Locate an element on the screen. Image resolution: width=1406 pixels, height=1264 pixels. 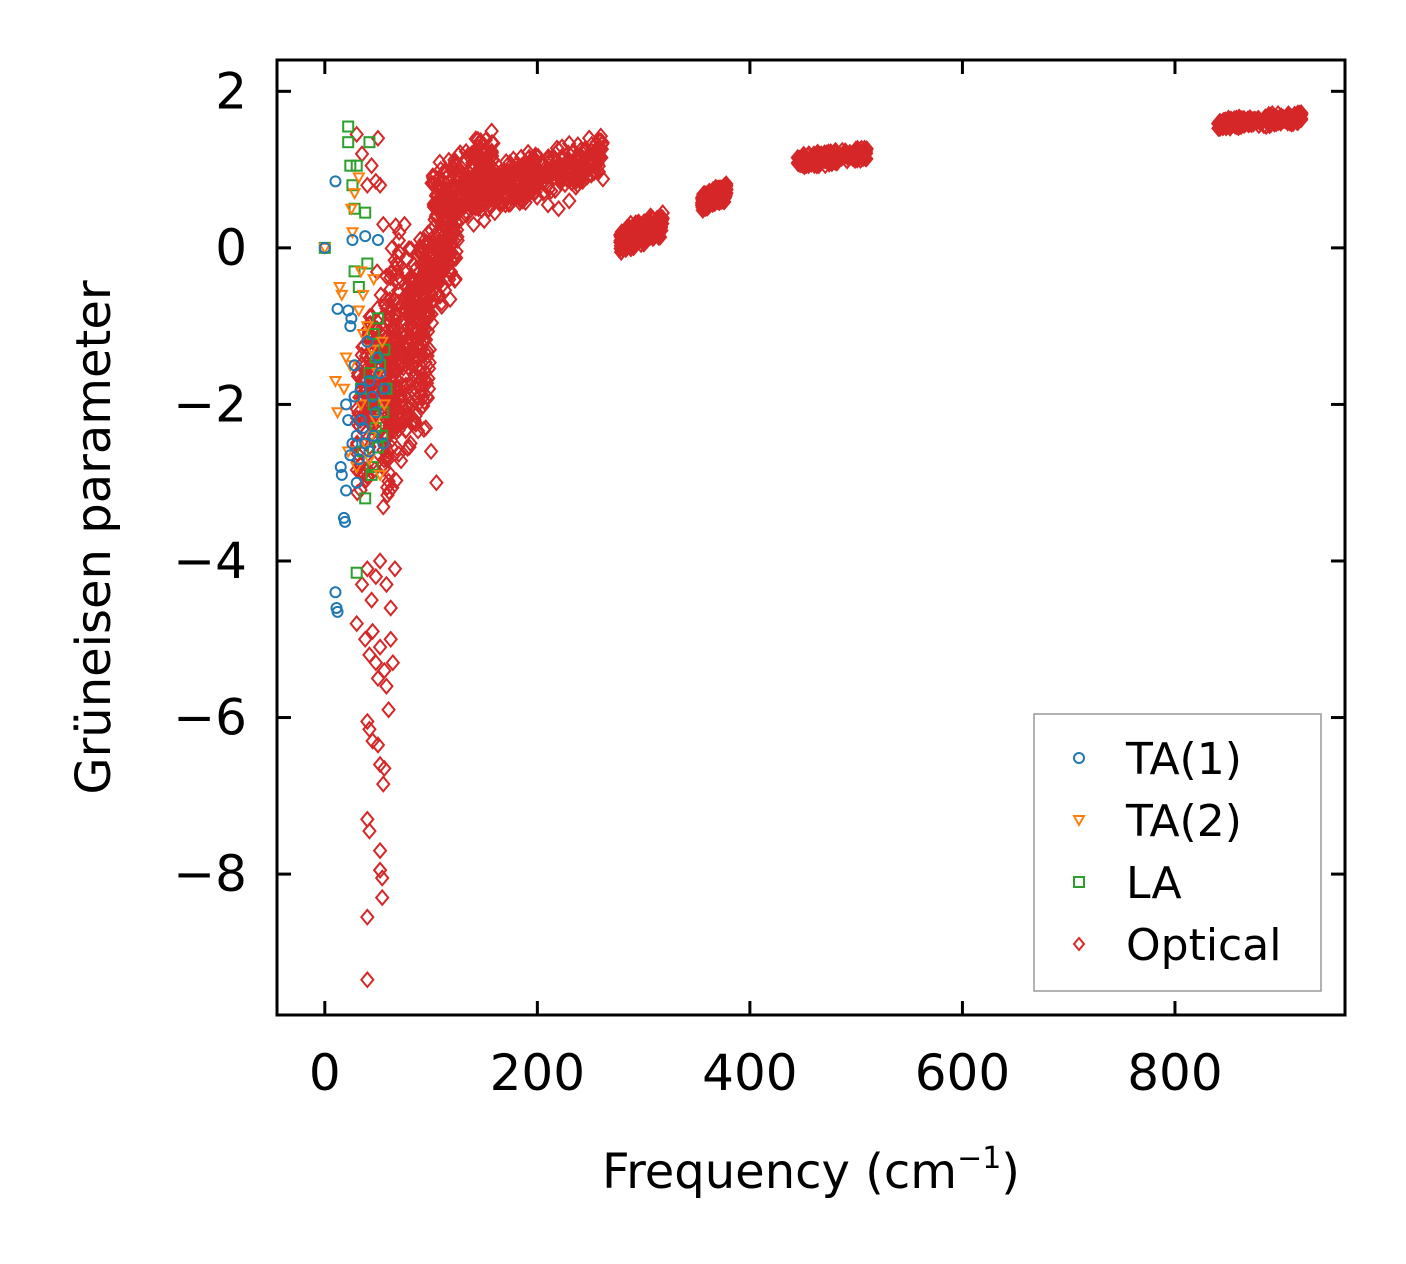
legend-label: TA(1) is located at coordinates (1183, 759).